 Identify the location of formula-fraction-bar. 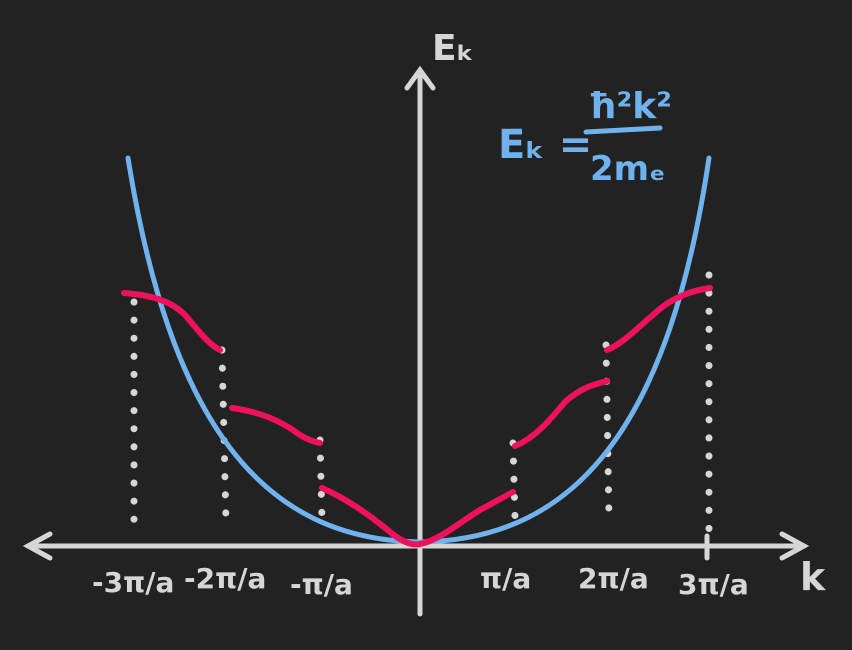
(623, 130).